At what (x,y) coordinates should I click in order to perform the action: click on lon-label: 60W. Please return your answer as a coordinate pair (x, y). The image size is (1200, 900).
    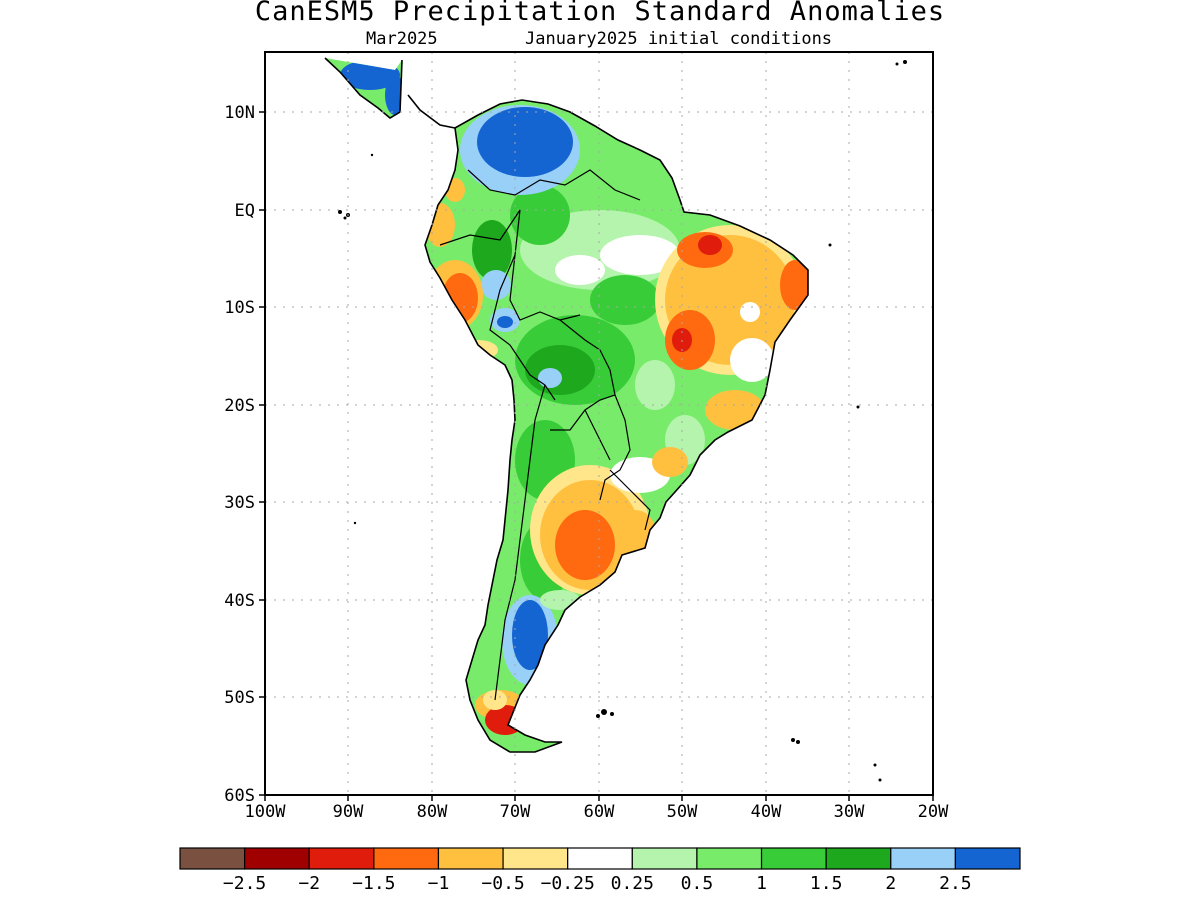
    Looking at the image, I should click on (599, 812).